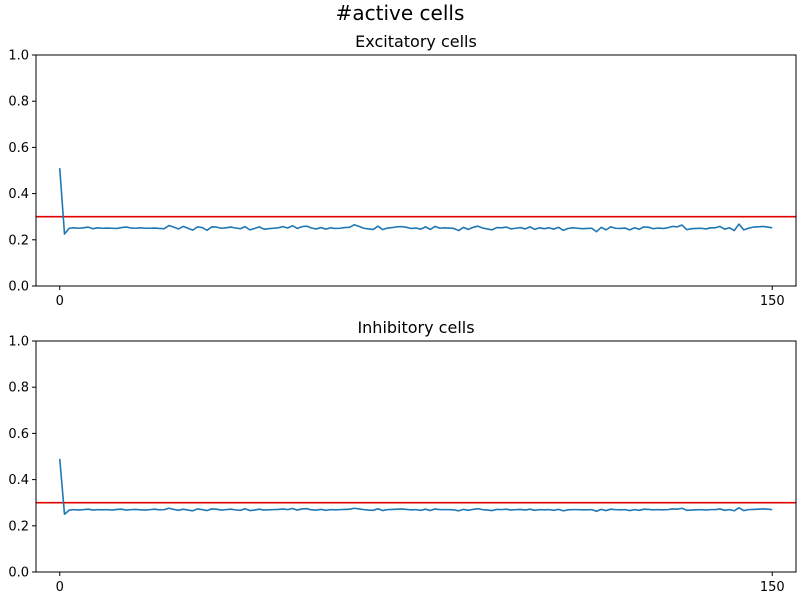 This screenshot has height=600, width=800. Describe the element at coordinates (415, 487) in the screenshot. I see `inhibitory-series-line` at that location.